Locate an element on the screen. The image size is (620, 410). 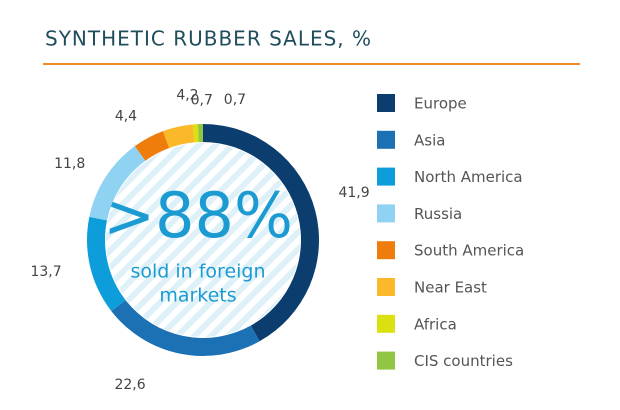
legend-label: Europe is located at coordinates (440, 104).